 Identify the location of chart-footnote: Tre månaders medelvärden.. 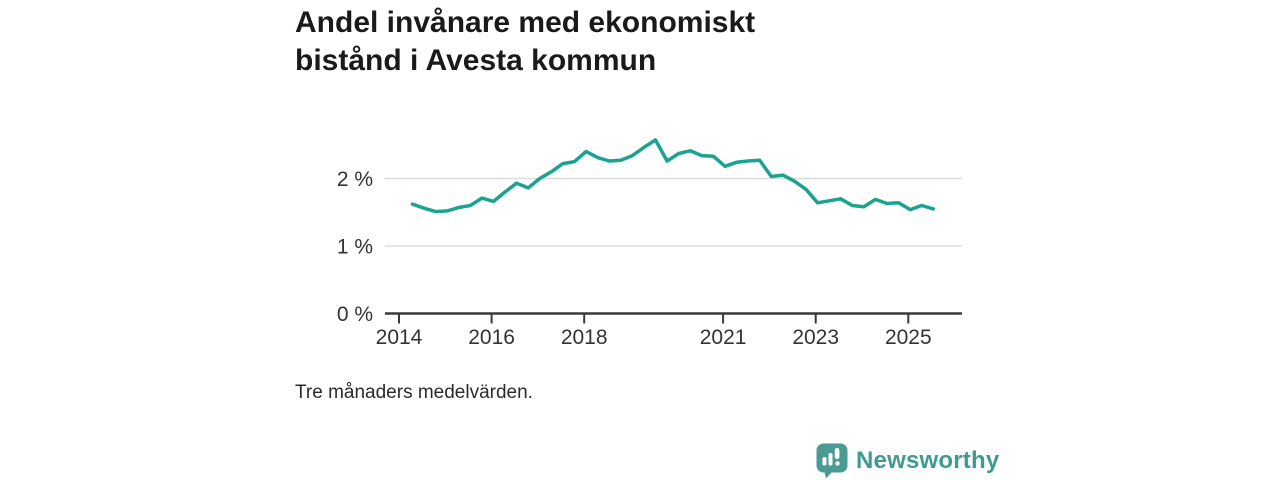
(414, 392).